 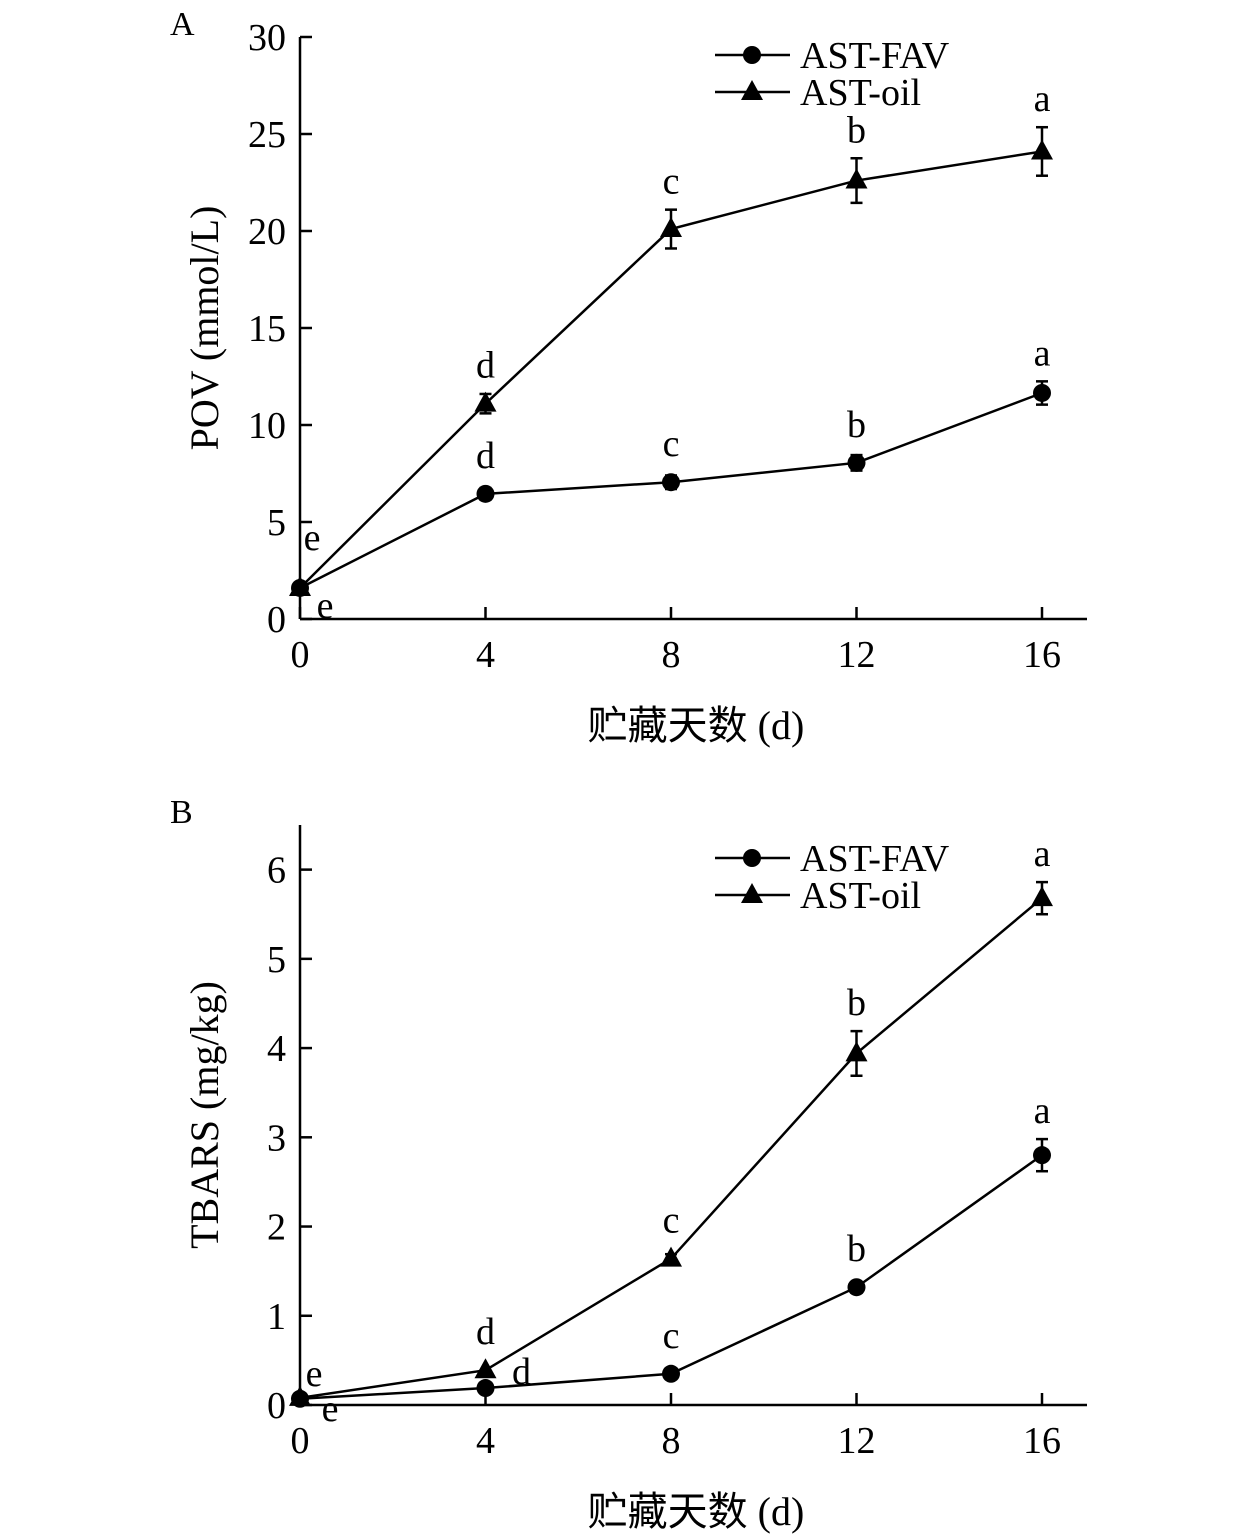 I want to click on series-line, so click(x=671, y=1277).